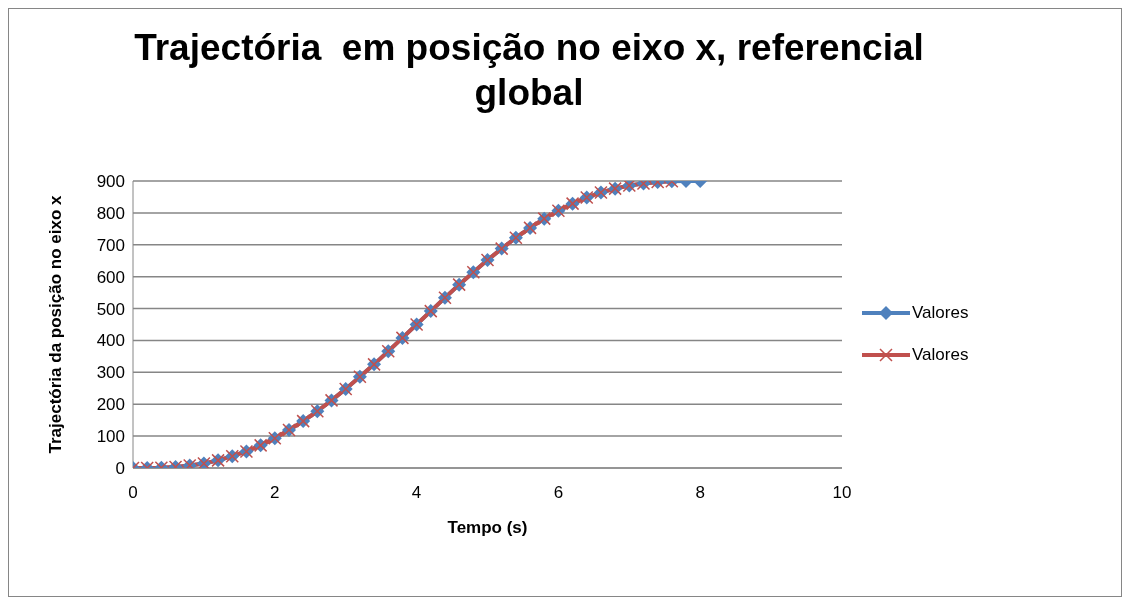  What do you see at coordinates (558, 493) in the screenshot?
I see `x-tick-label: 6` at bounding box center [558, 493].